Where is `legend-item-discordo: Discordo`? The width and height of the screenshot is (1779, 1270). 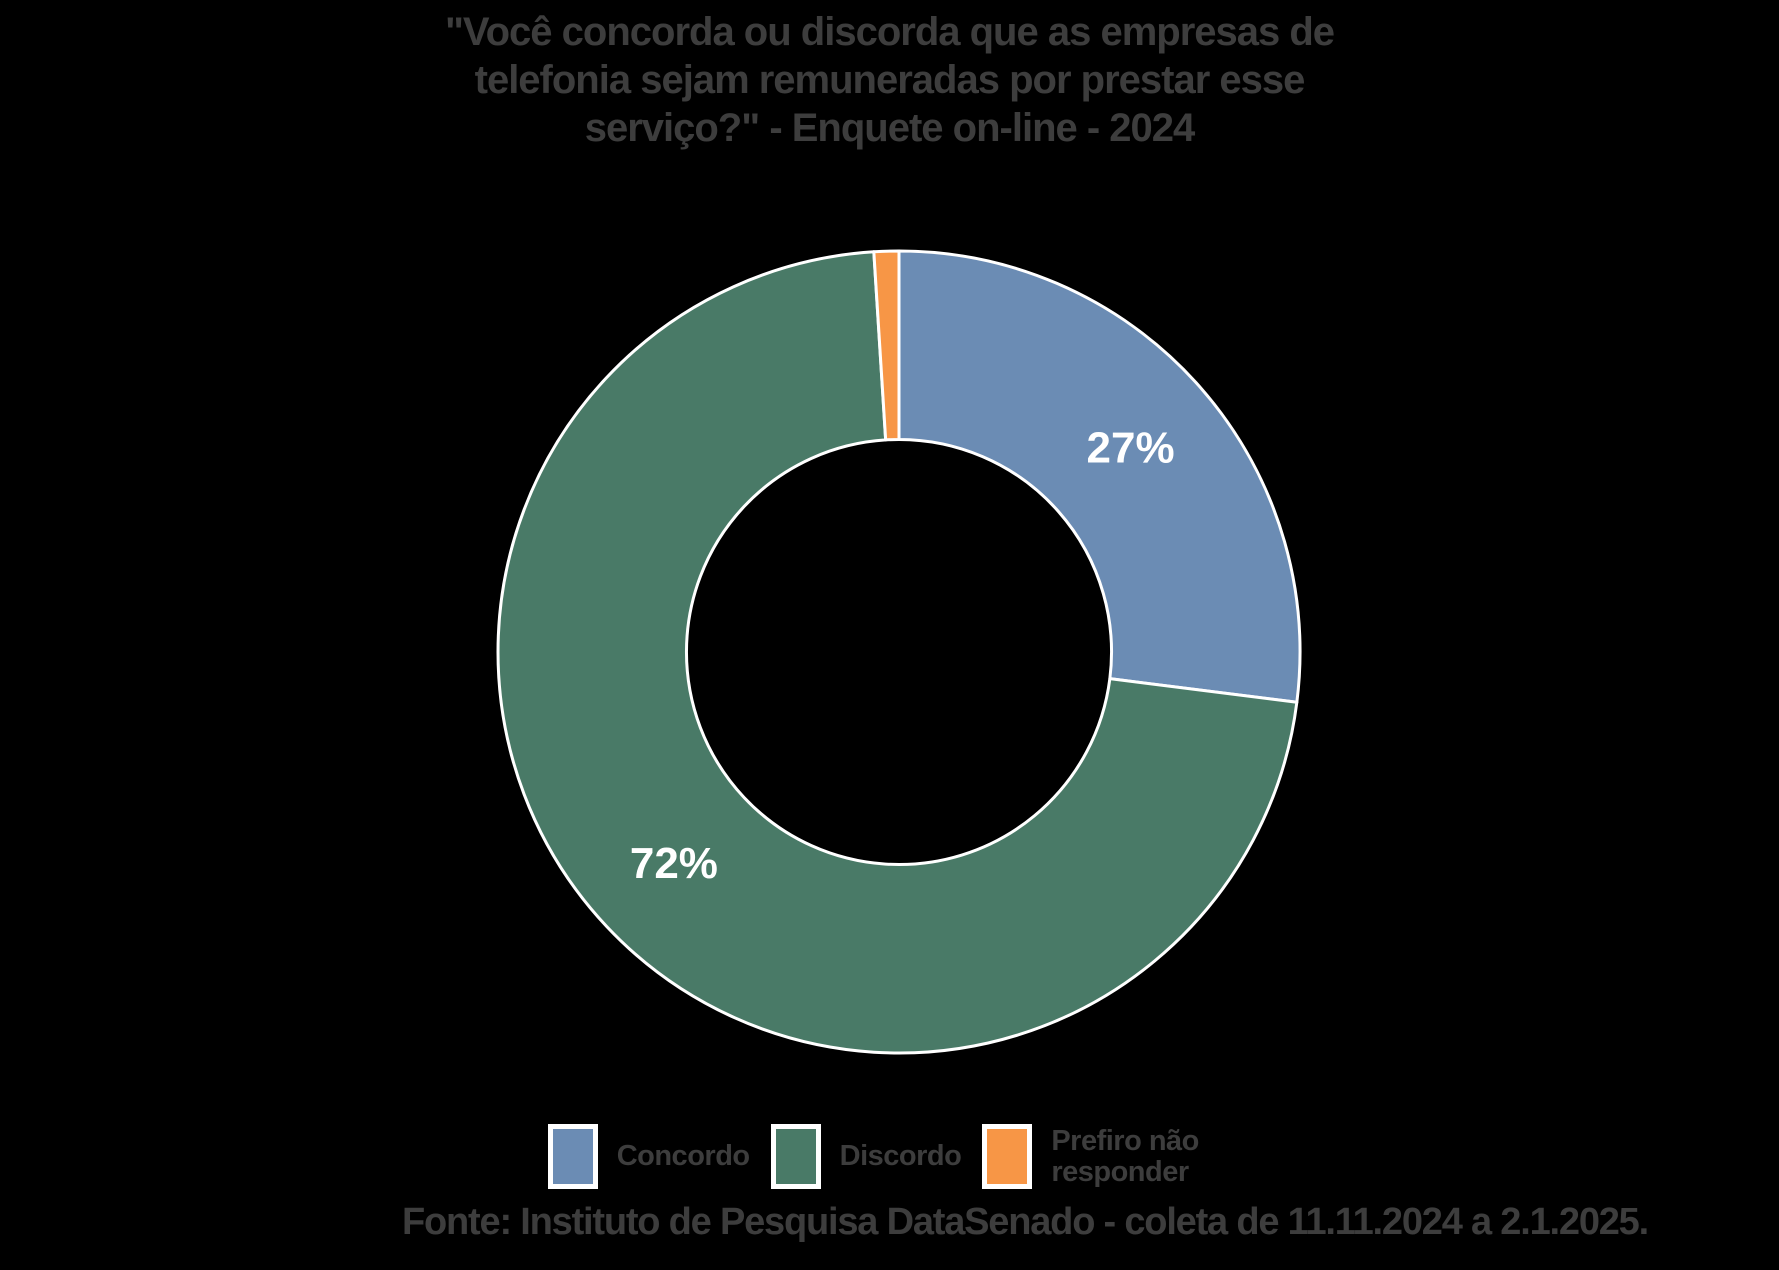 legend-item-discordo: Discordo is located at coordinates (866, 1156).